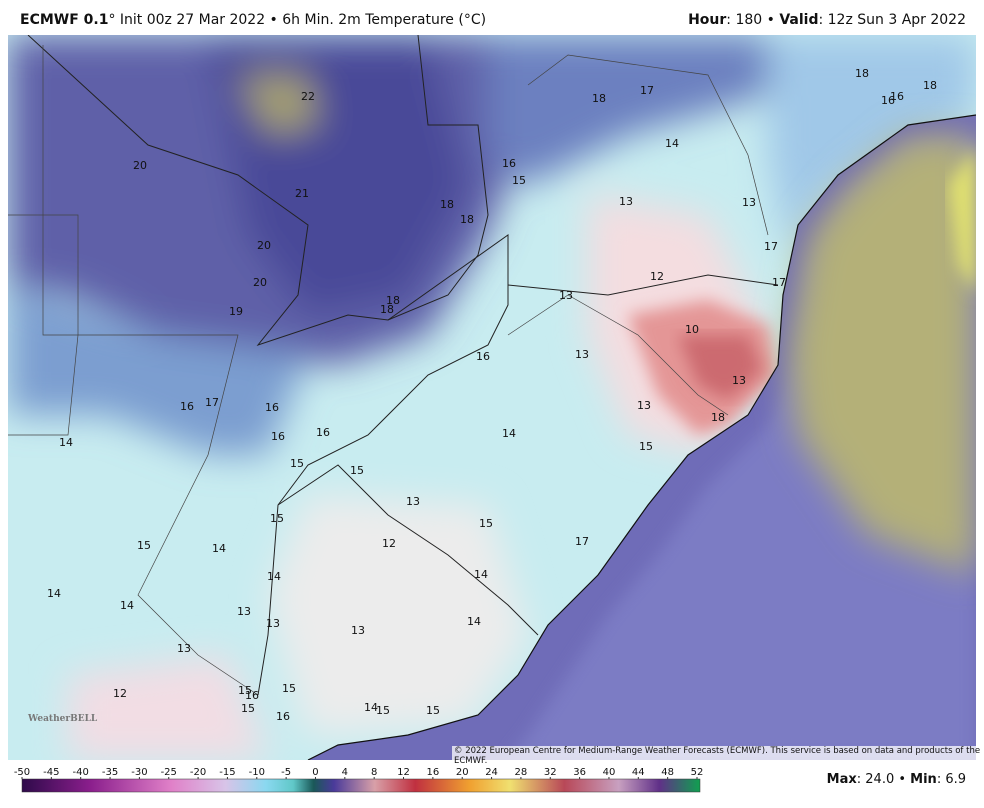 The image size is (984, 808). What do you see at coordinates (374, 772) in the screenshot?
I see `colorbar-tick-label: 8` at bounding box center [374, 772].